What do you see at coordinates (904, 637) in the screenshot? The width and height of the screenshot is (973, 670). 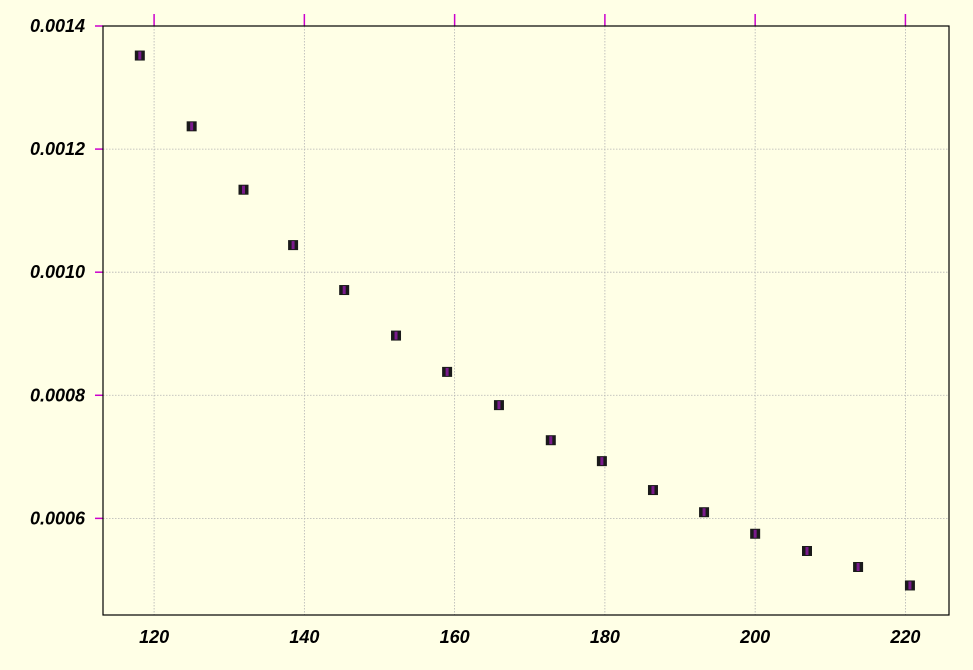 I see `x-tick-label: 220` at bounding box center [904, 637].